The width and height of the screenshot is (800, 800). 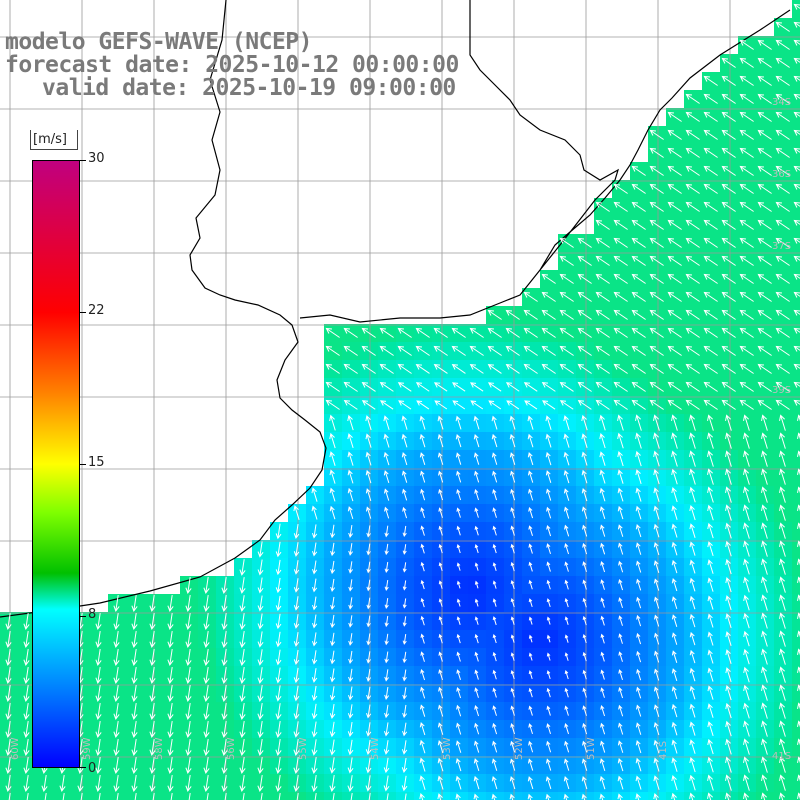 What do you see at coordinates (56, 464) in the screenshot?
I see `colorbar` at bounding box center [56, 464].